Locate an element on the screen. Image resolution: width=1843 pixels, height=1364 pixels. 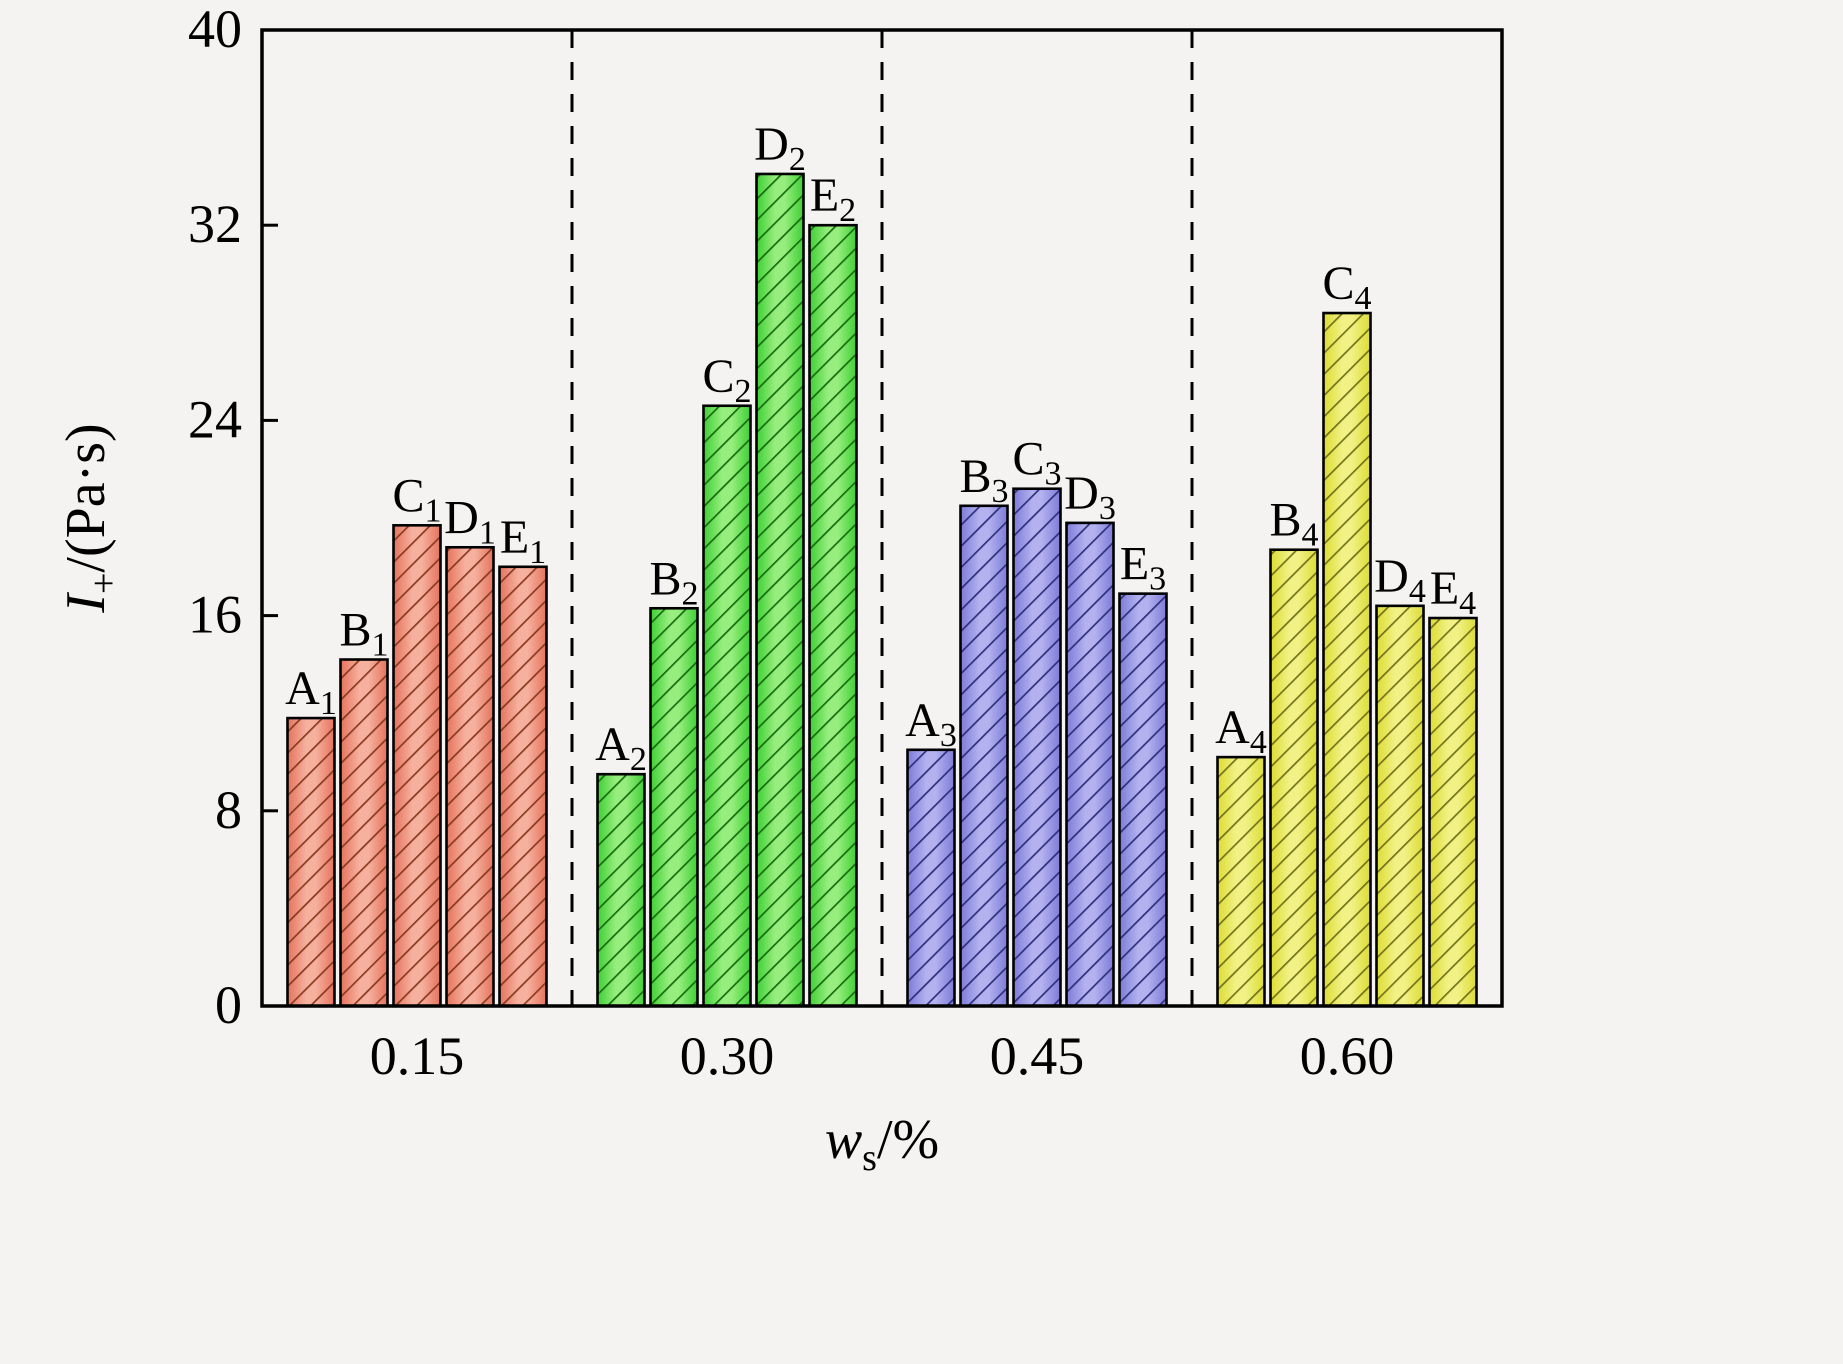
bar-hatch-E1 is located at coordinates (523, 786).